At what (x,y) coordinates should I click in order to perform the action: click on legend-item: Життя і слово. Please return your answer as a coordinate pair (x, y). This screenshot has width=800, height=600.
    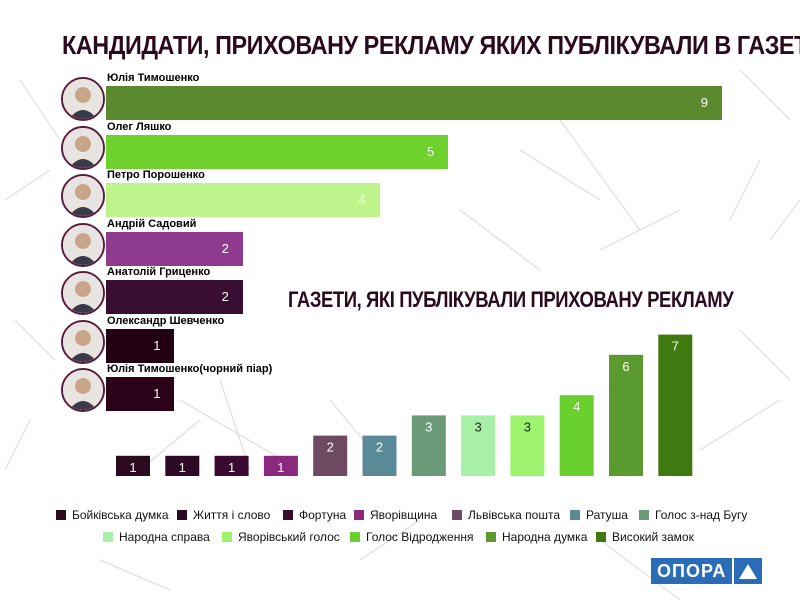
    Looking at the image, I should click on (223, 515).